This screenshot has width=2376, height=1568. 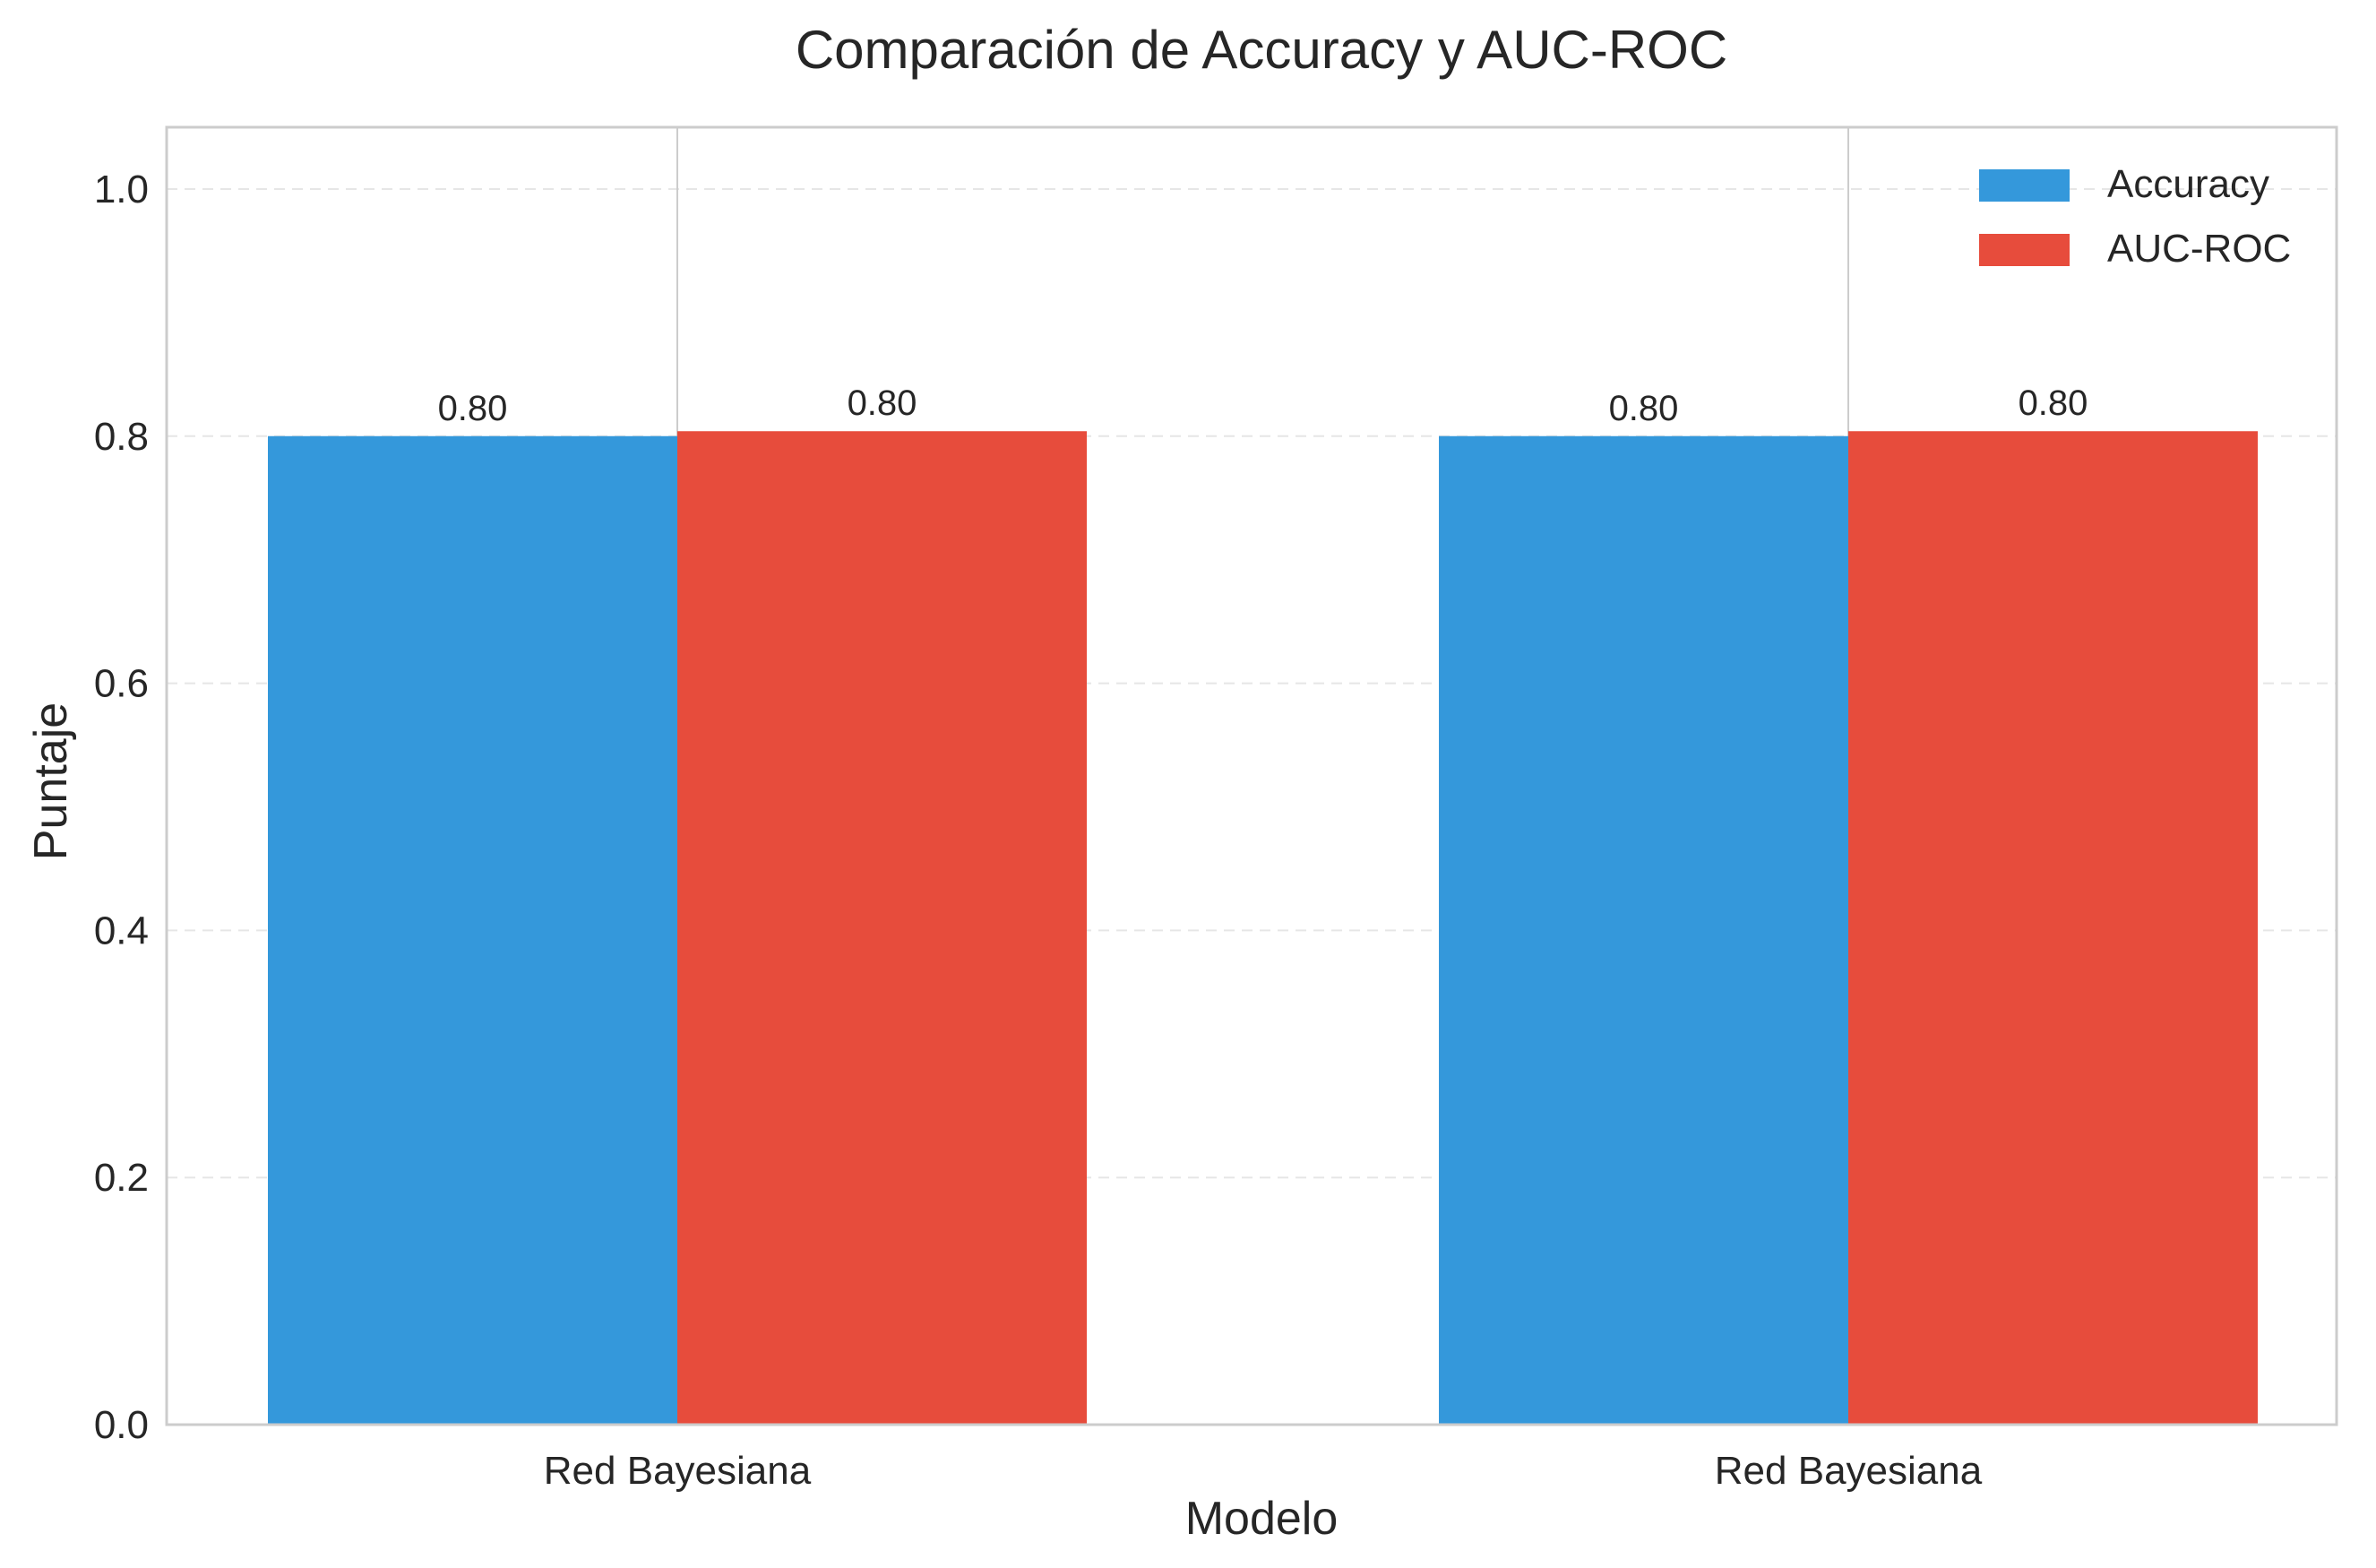 I want to click on legend-label: AUC-ROC, so click(x=2199, y=249).